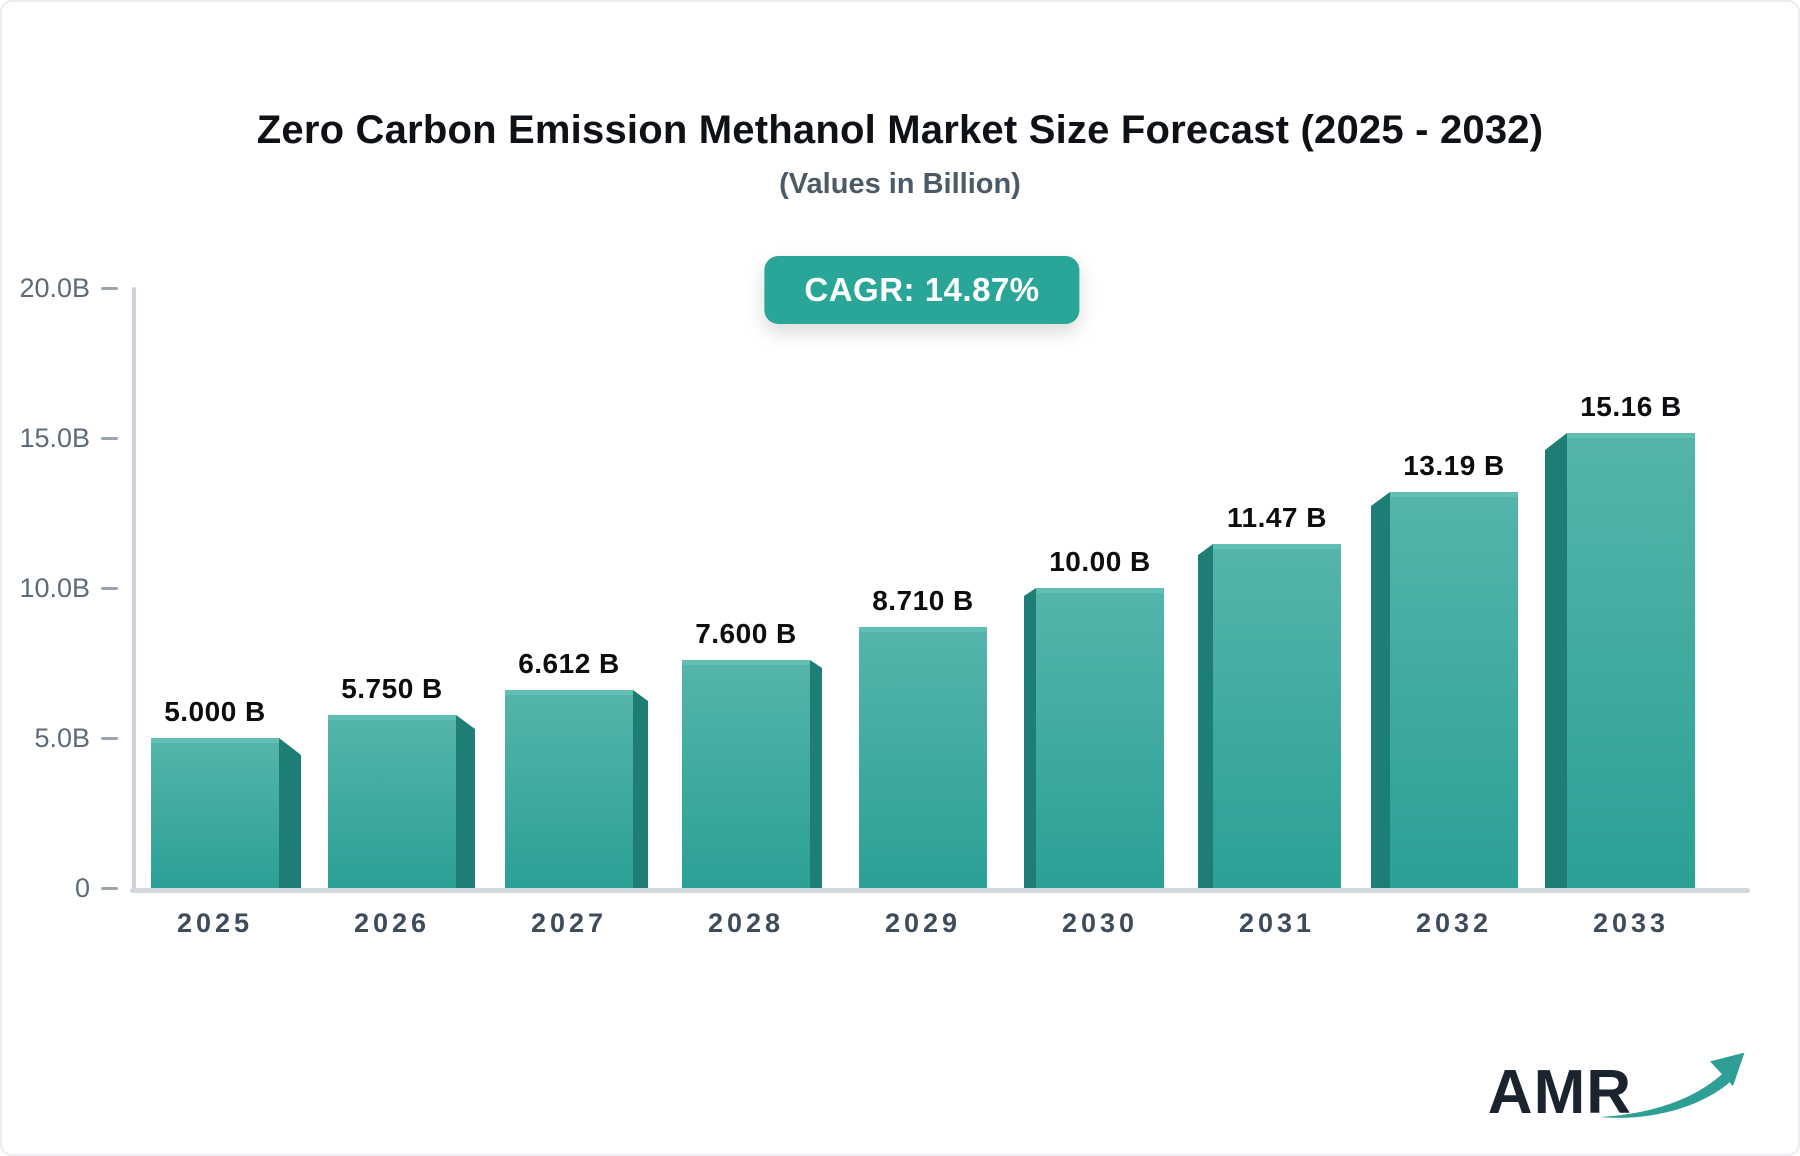 This screenshot has height=1156, width=1800. What do you see at coordinates (1454, 465) in the screenshot?
I see `bar-value-label: 13.19 B` at bounding box center [1454, 465].